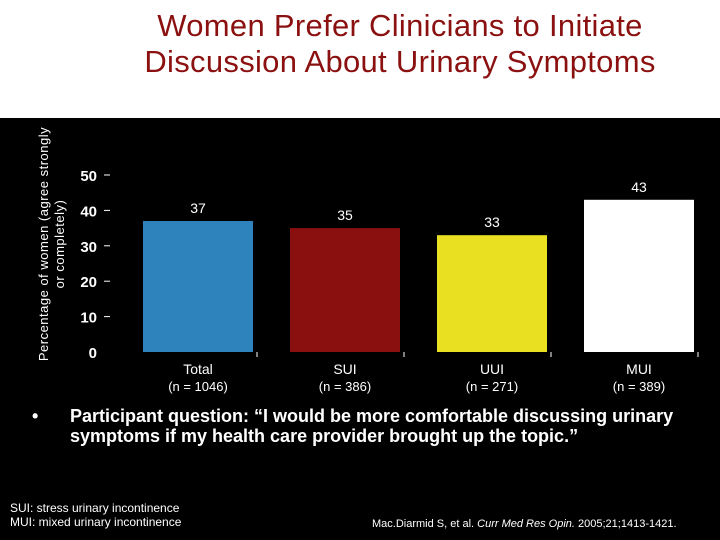  Describe the element at coordinates (492, 369) in the screenshot. I see `category-label: UUI` at that location.